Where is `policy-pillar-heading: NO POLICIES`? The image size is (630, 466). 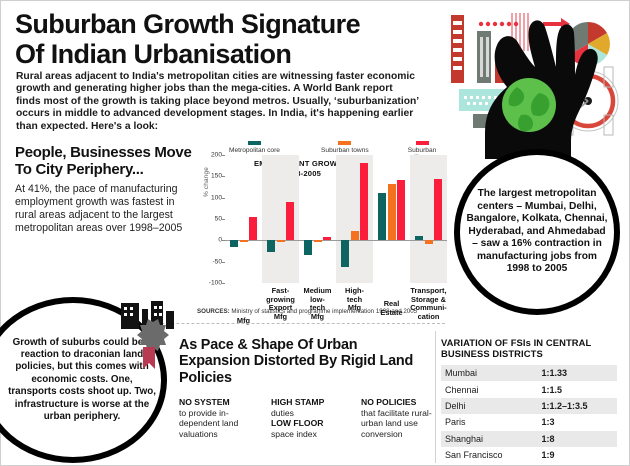
policy-pillar-heading: NO POLICIES is located at coordinates (389, 402).